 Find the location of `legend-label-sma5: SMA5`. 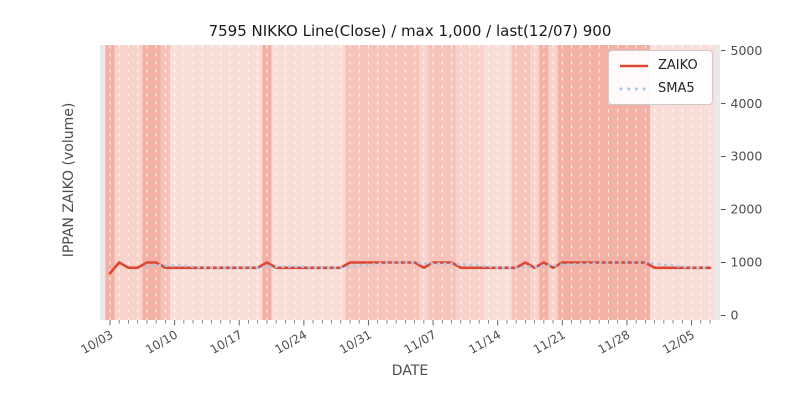

legend-label-sma5: SMA5 is located at coordinates (676, 88).